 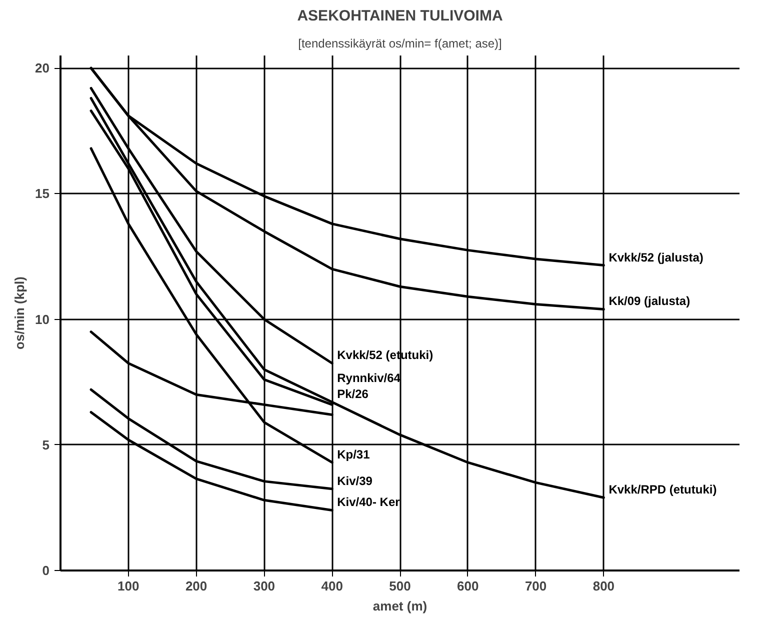 What do you see at coordinates (355, 481) in the screenshot?
I see `series-label: Kiv/39` at bounding box center [355, 481].